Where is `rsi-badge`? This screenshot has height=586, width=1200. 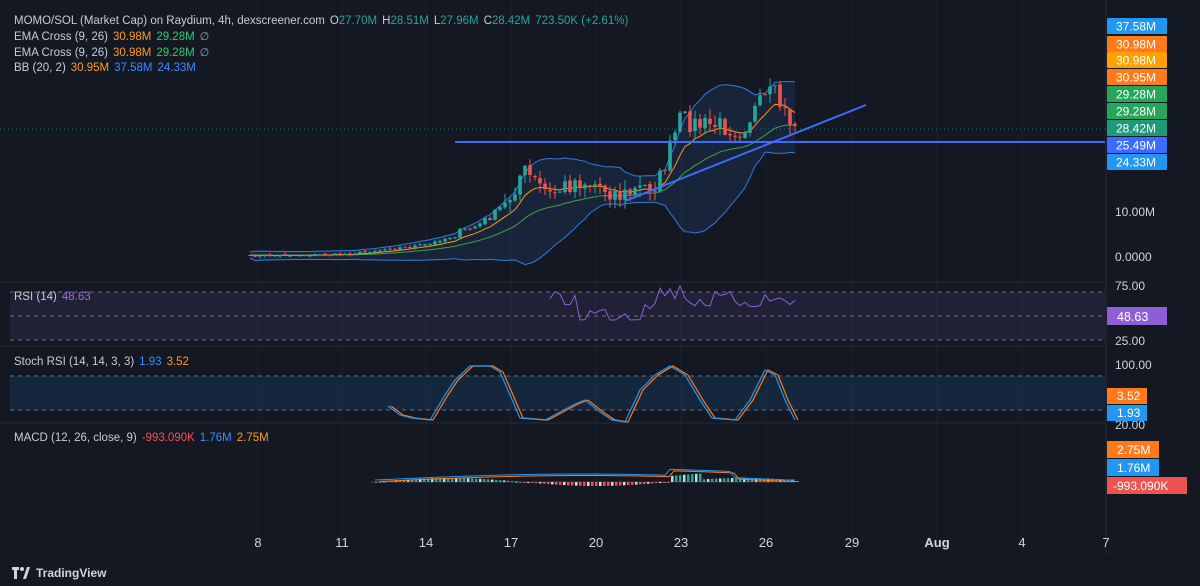 rsi-badge is located at coordinates (1137, 316).